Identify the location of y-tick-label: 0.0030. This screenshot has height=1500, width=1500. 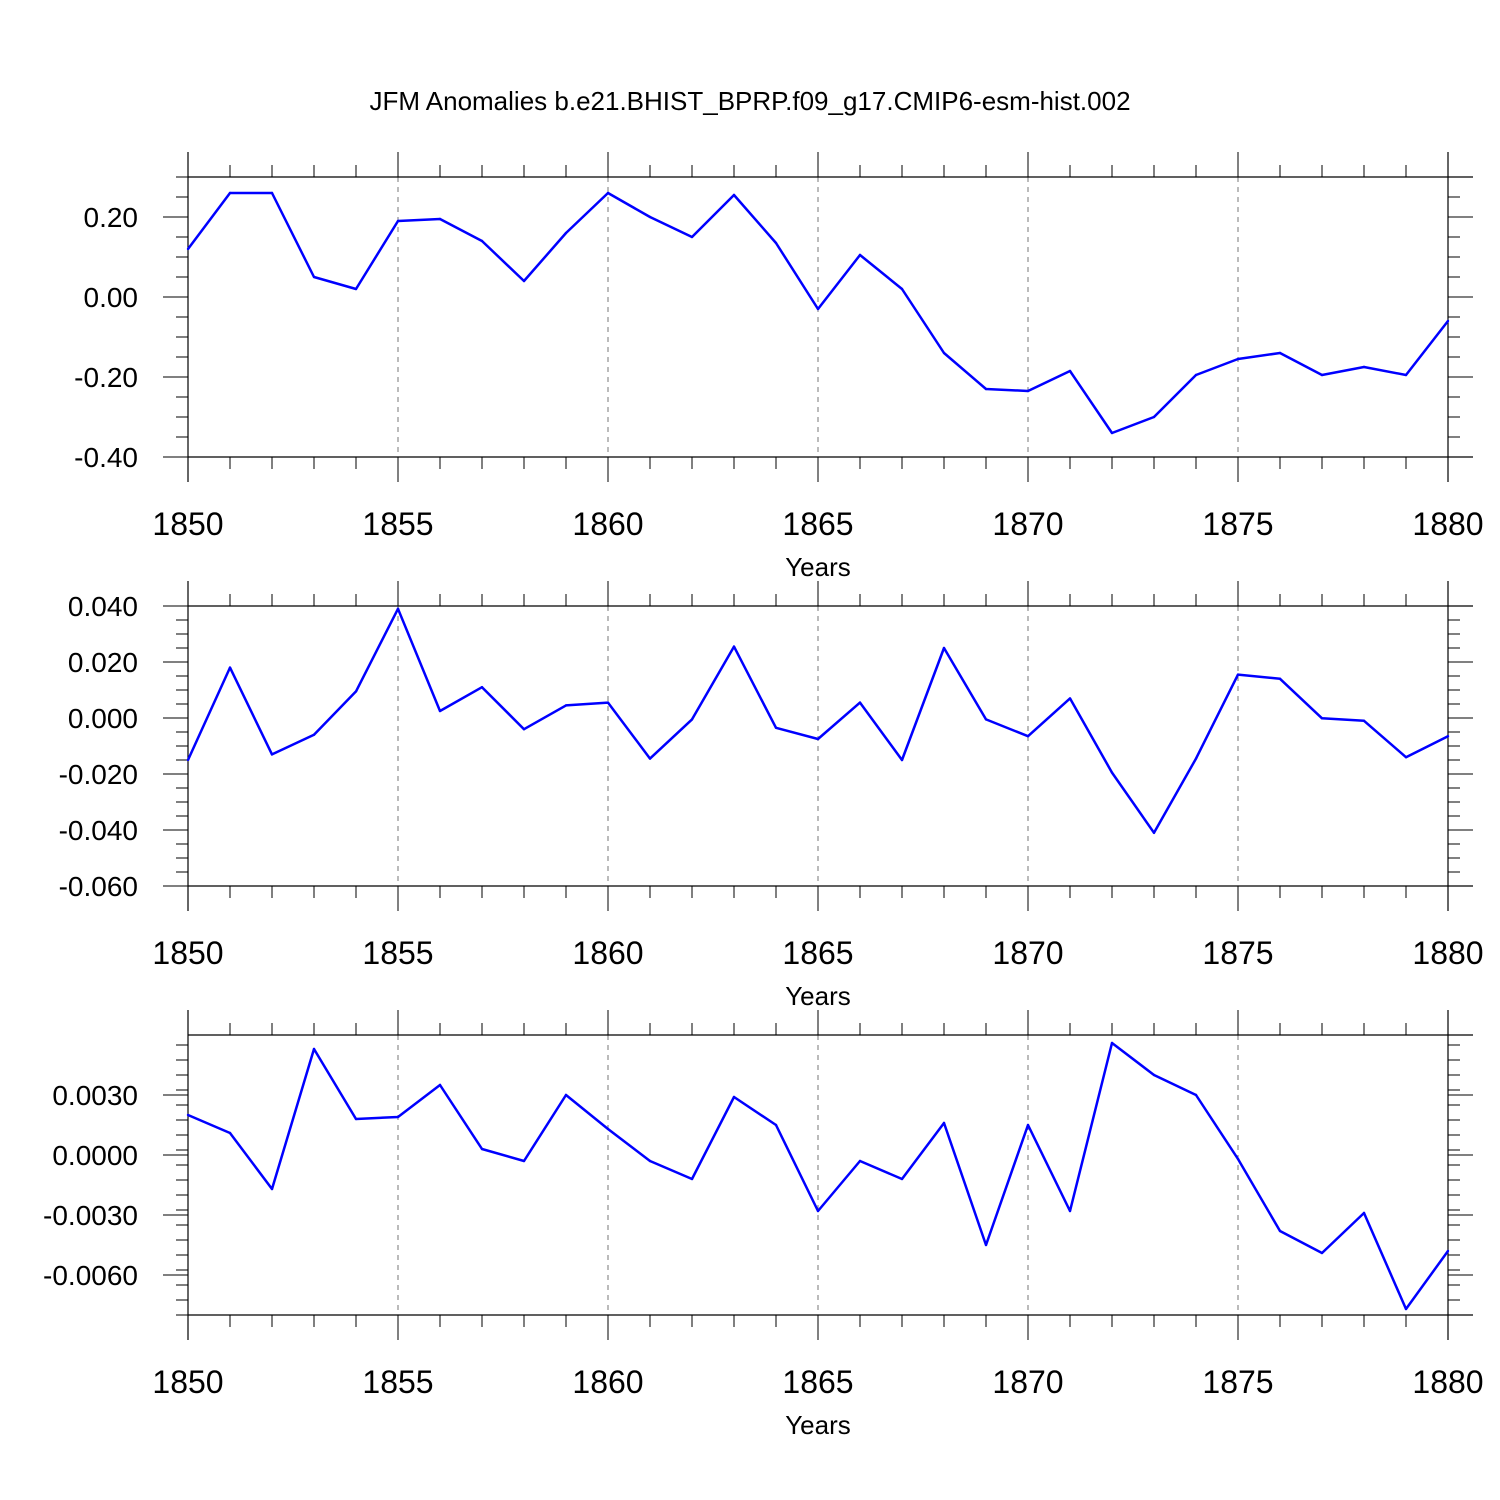
(95, 1095).